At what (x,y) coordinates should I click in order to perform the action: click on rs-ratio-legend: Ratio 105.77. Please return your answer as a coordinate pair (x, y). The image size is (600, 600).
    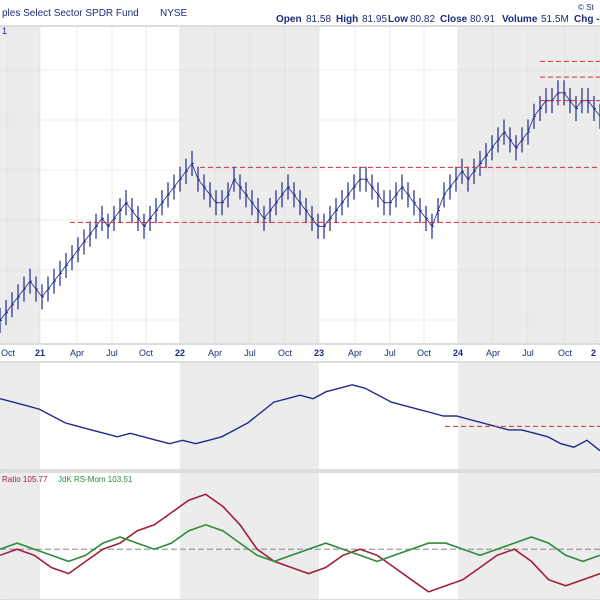
    Looking at the image, I should click on (25, 479).